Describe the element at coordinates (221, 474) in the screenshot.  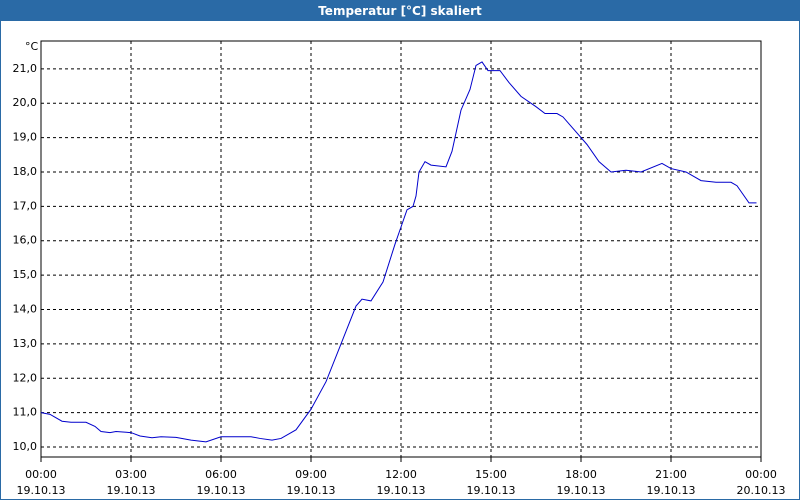
I see `x-tick-label: 06:00` at that location.